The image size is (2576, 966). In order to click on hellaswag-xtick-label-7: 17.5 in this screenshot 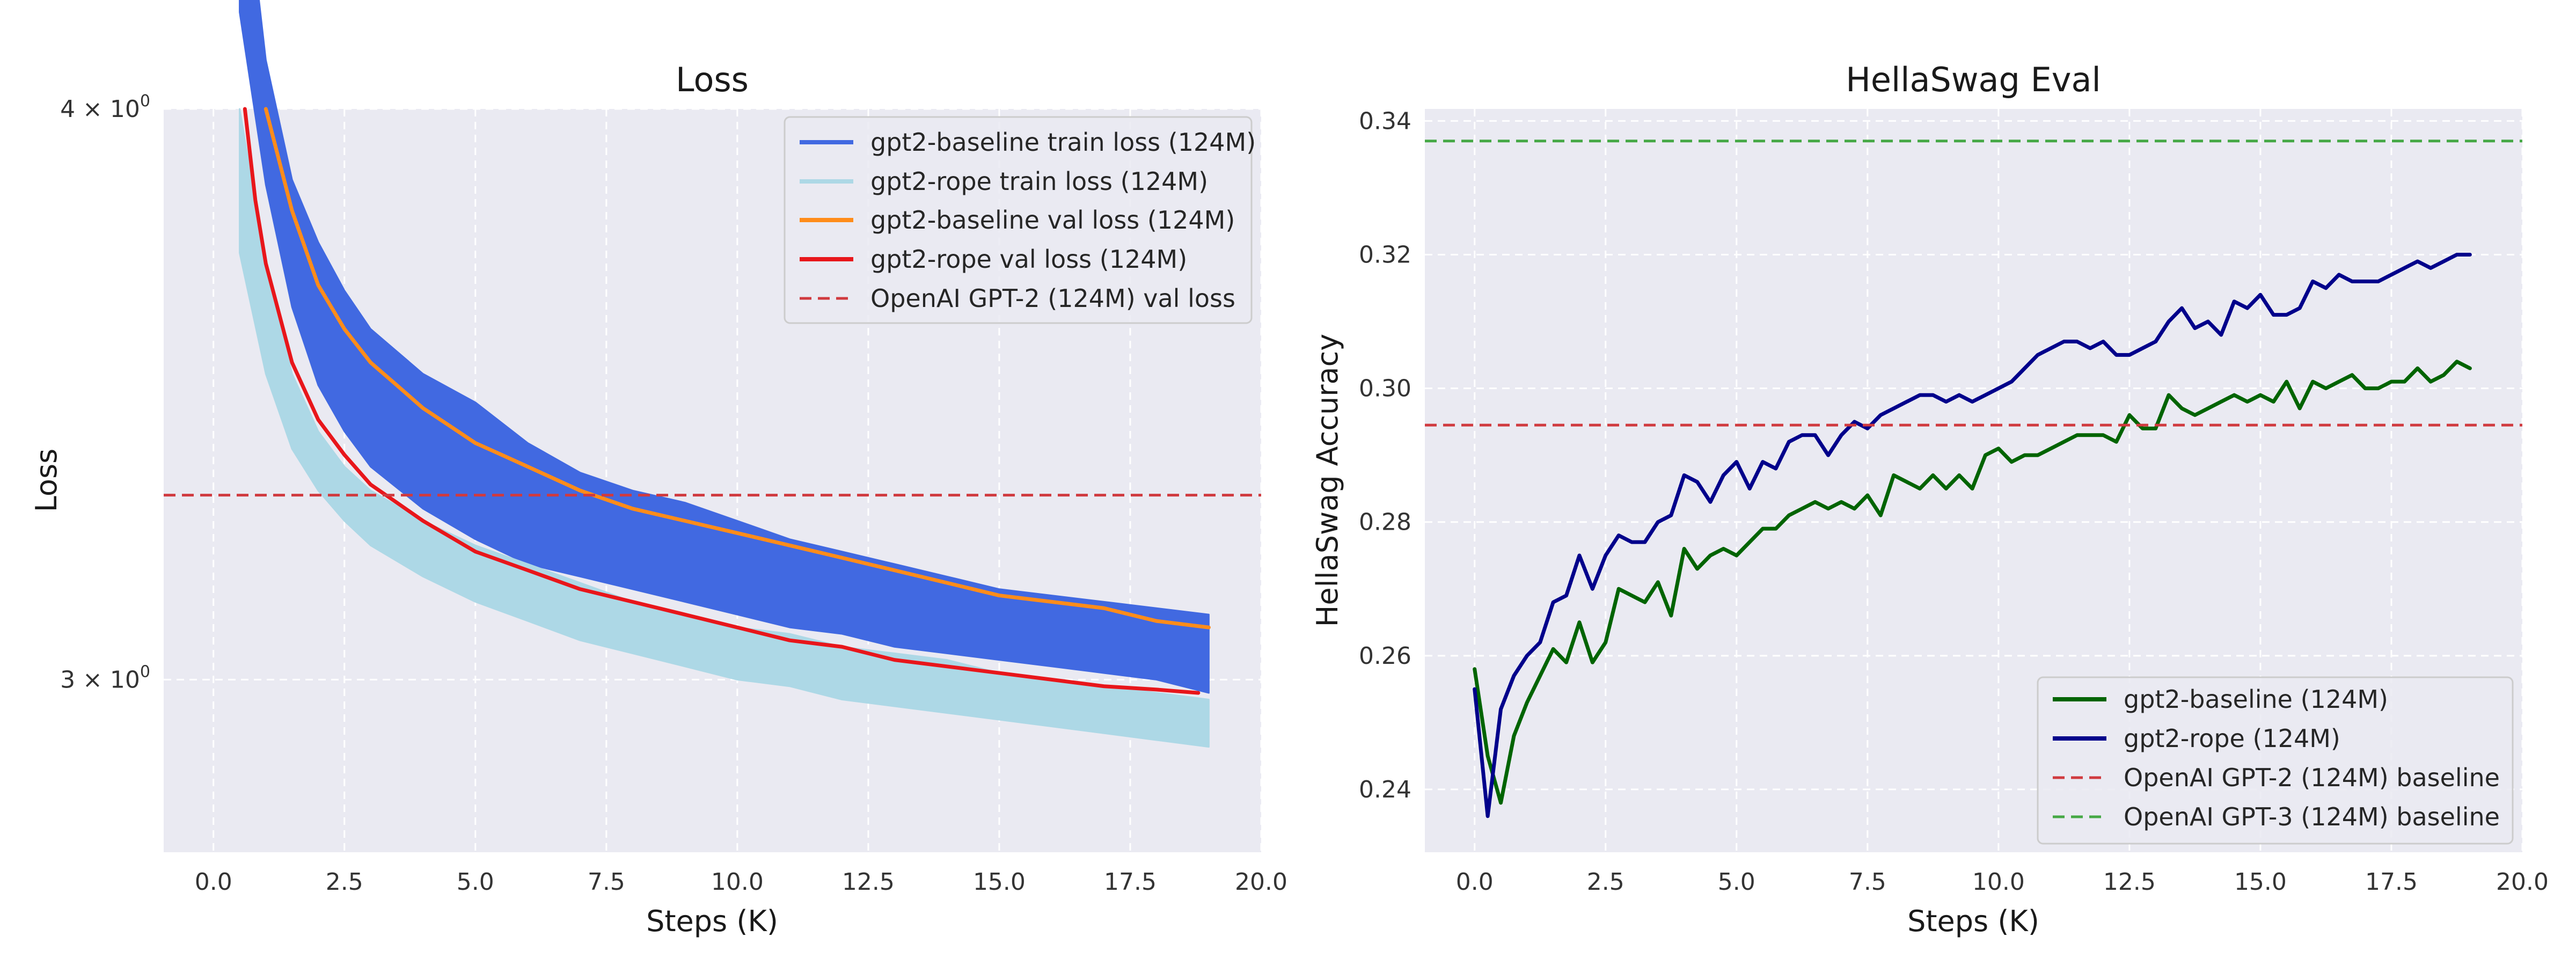, I will do `click(2391, 882)`.